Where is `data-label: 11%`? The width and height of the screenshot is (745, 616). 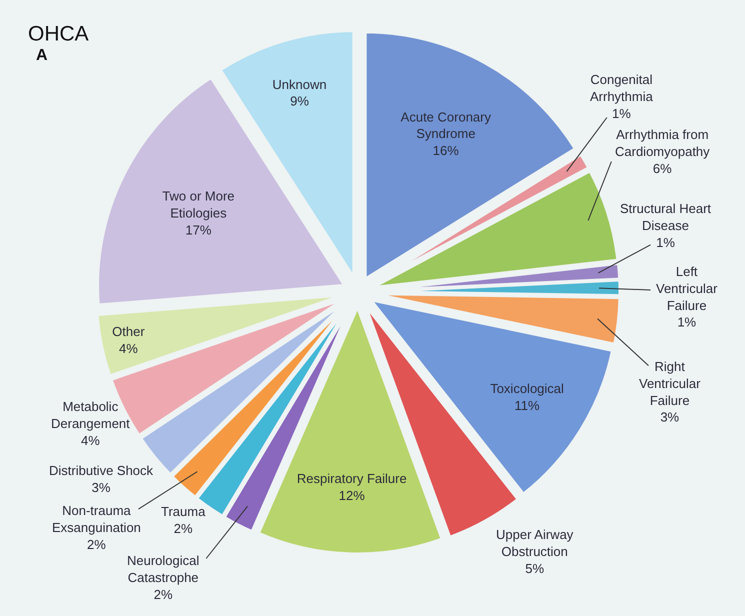
data-label: 11% is located at coordinates (527, 405).